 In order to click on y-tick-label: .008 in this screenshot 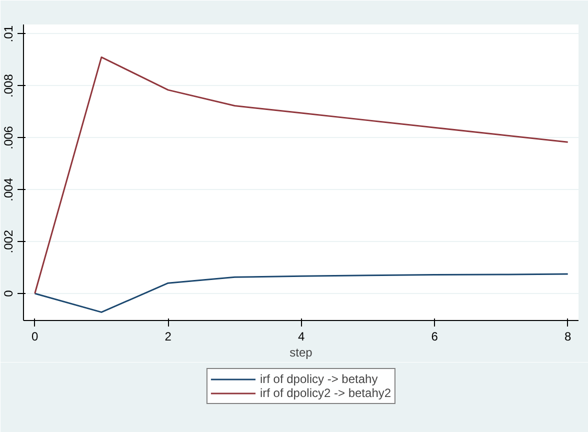, I will do `click(9, 86)`.